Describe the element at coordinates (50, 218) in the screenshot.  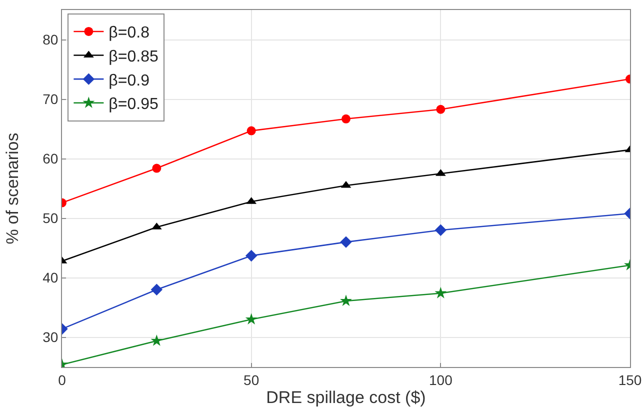
I see `y-tick-label: 50` at that location.